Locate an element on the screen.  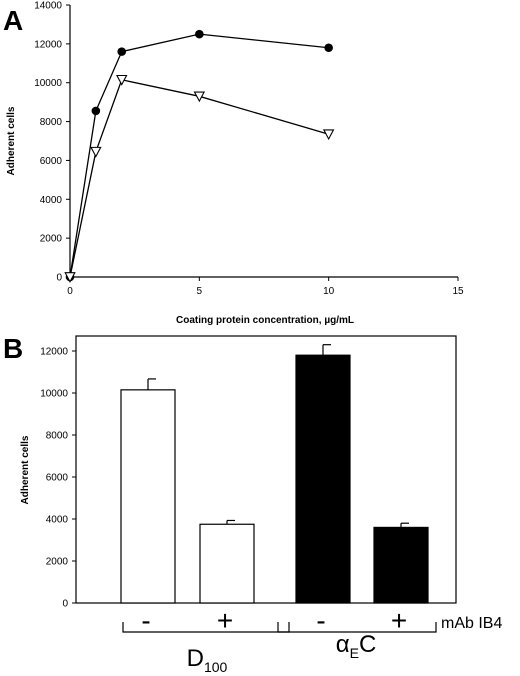
panel-a-x-tick-label: 10 is located at coordinates (329, 291).